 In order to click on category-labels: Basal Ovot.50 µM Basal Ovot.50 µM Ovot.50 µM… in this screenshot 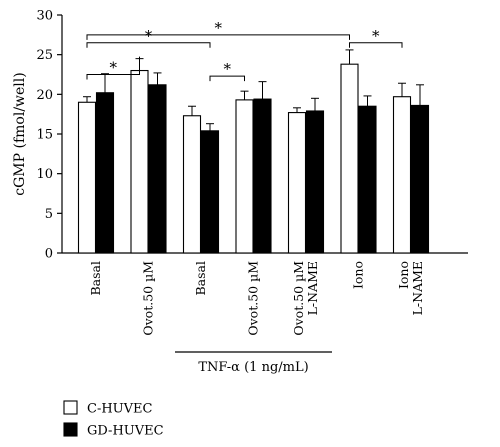, I will do `click(256, 298)`.